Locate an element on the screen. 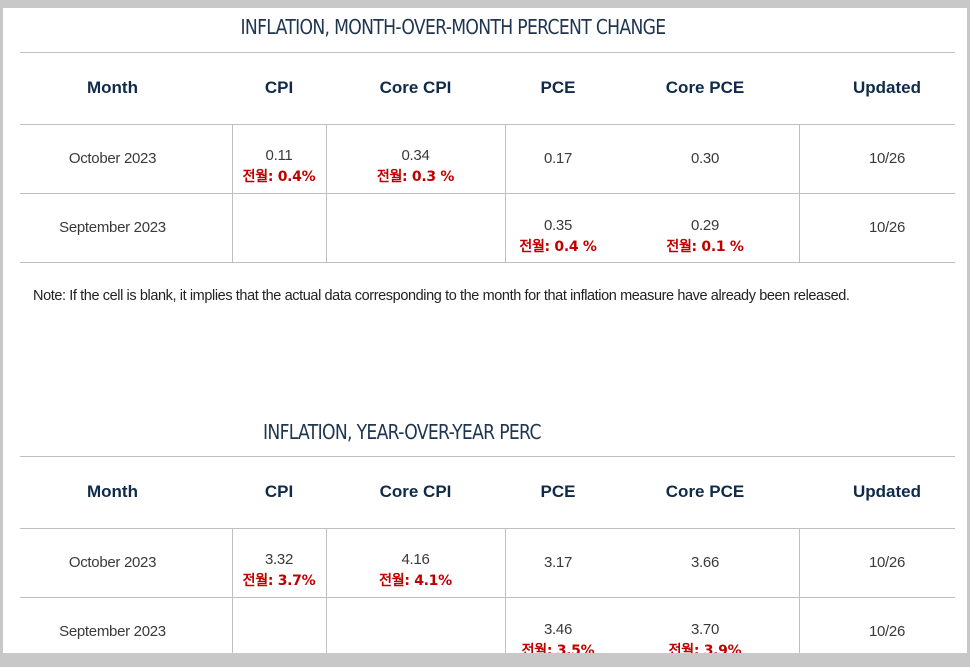 This screenshot has width=970, height=667. core-pce-value: 3.70 is located at coordinates (705, 629).